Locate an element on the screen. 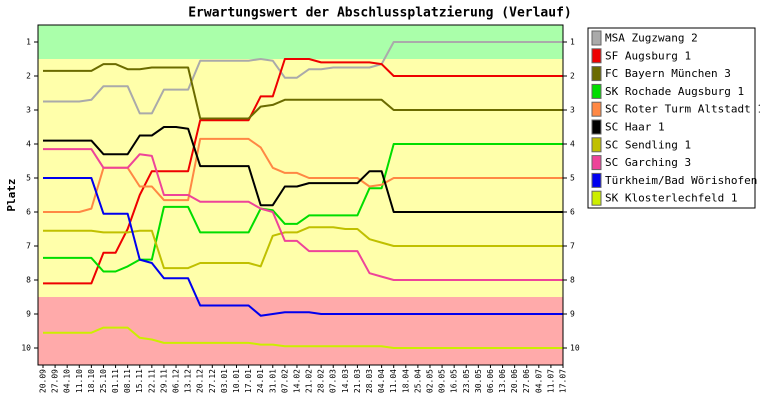  x-tick-label: 04.10 is located at coordinates (67, 381).